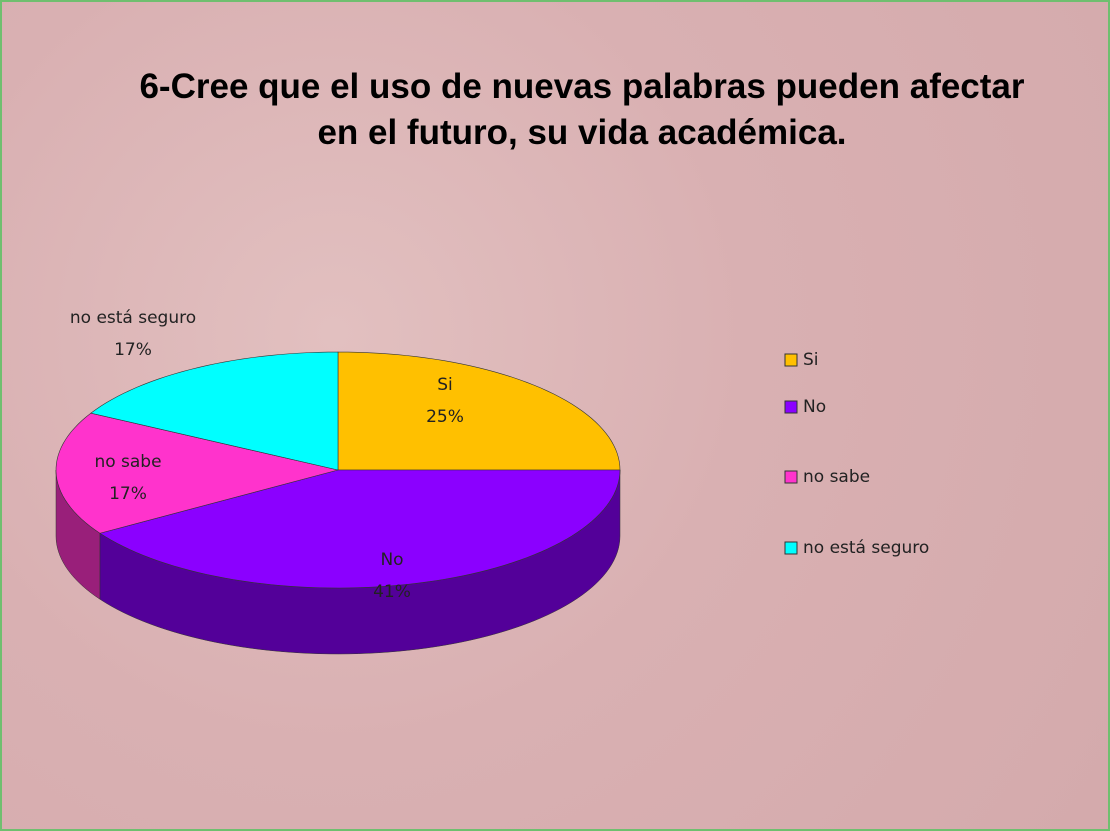 The width and height of the screenshot is (1110, 831). Describe the element at coordinates (811, 360) in the screenshot. I see `legend-label: Si` at that location.